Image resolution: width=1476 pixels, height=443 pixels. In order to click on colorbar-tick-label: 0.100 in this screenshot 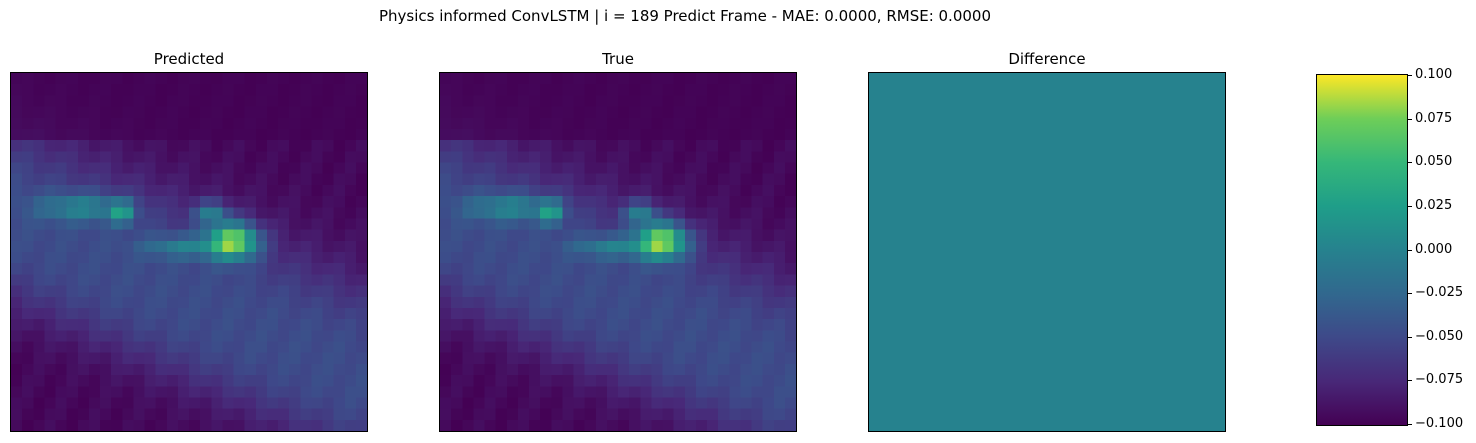, I will do `click(1434, 74)`.